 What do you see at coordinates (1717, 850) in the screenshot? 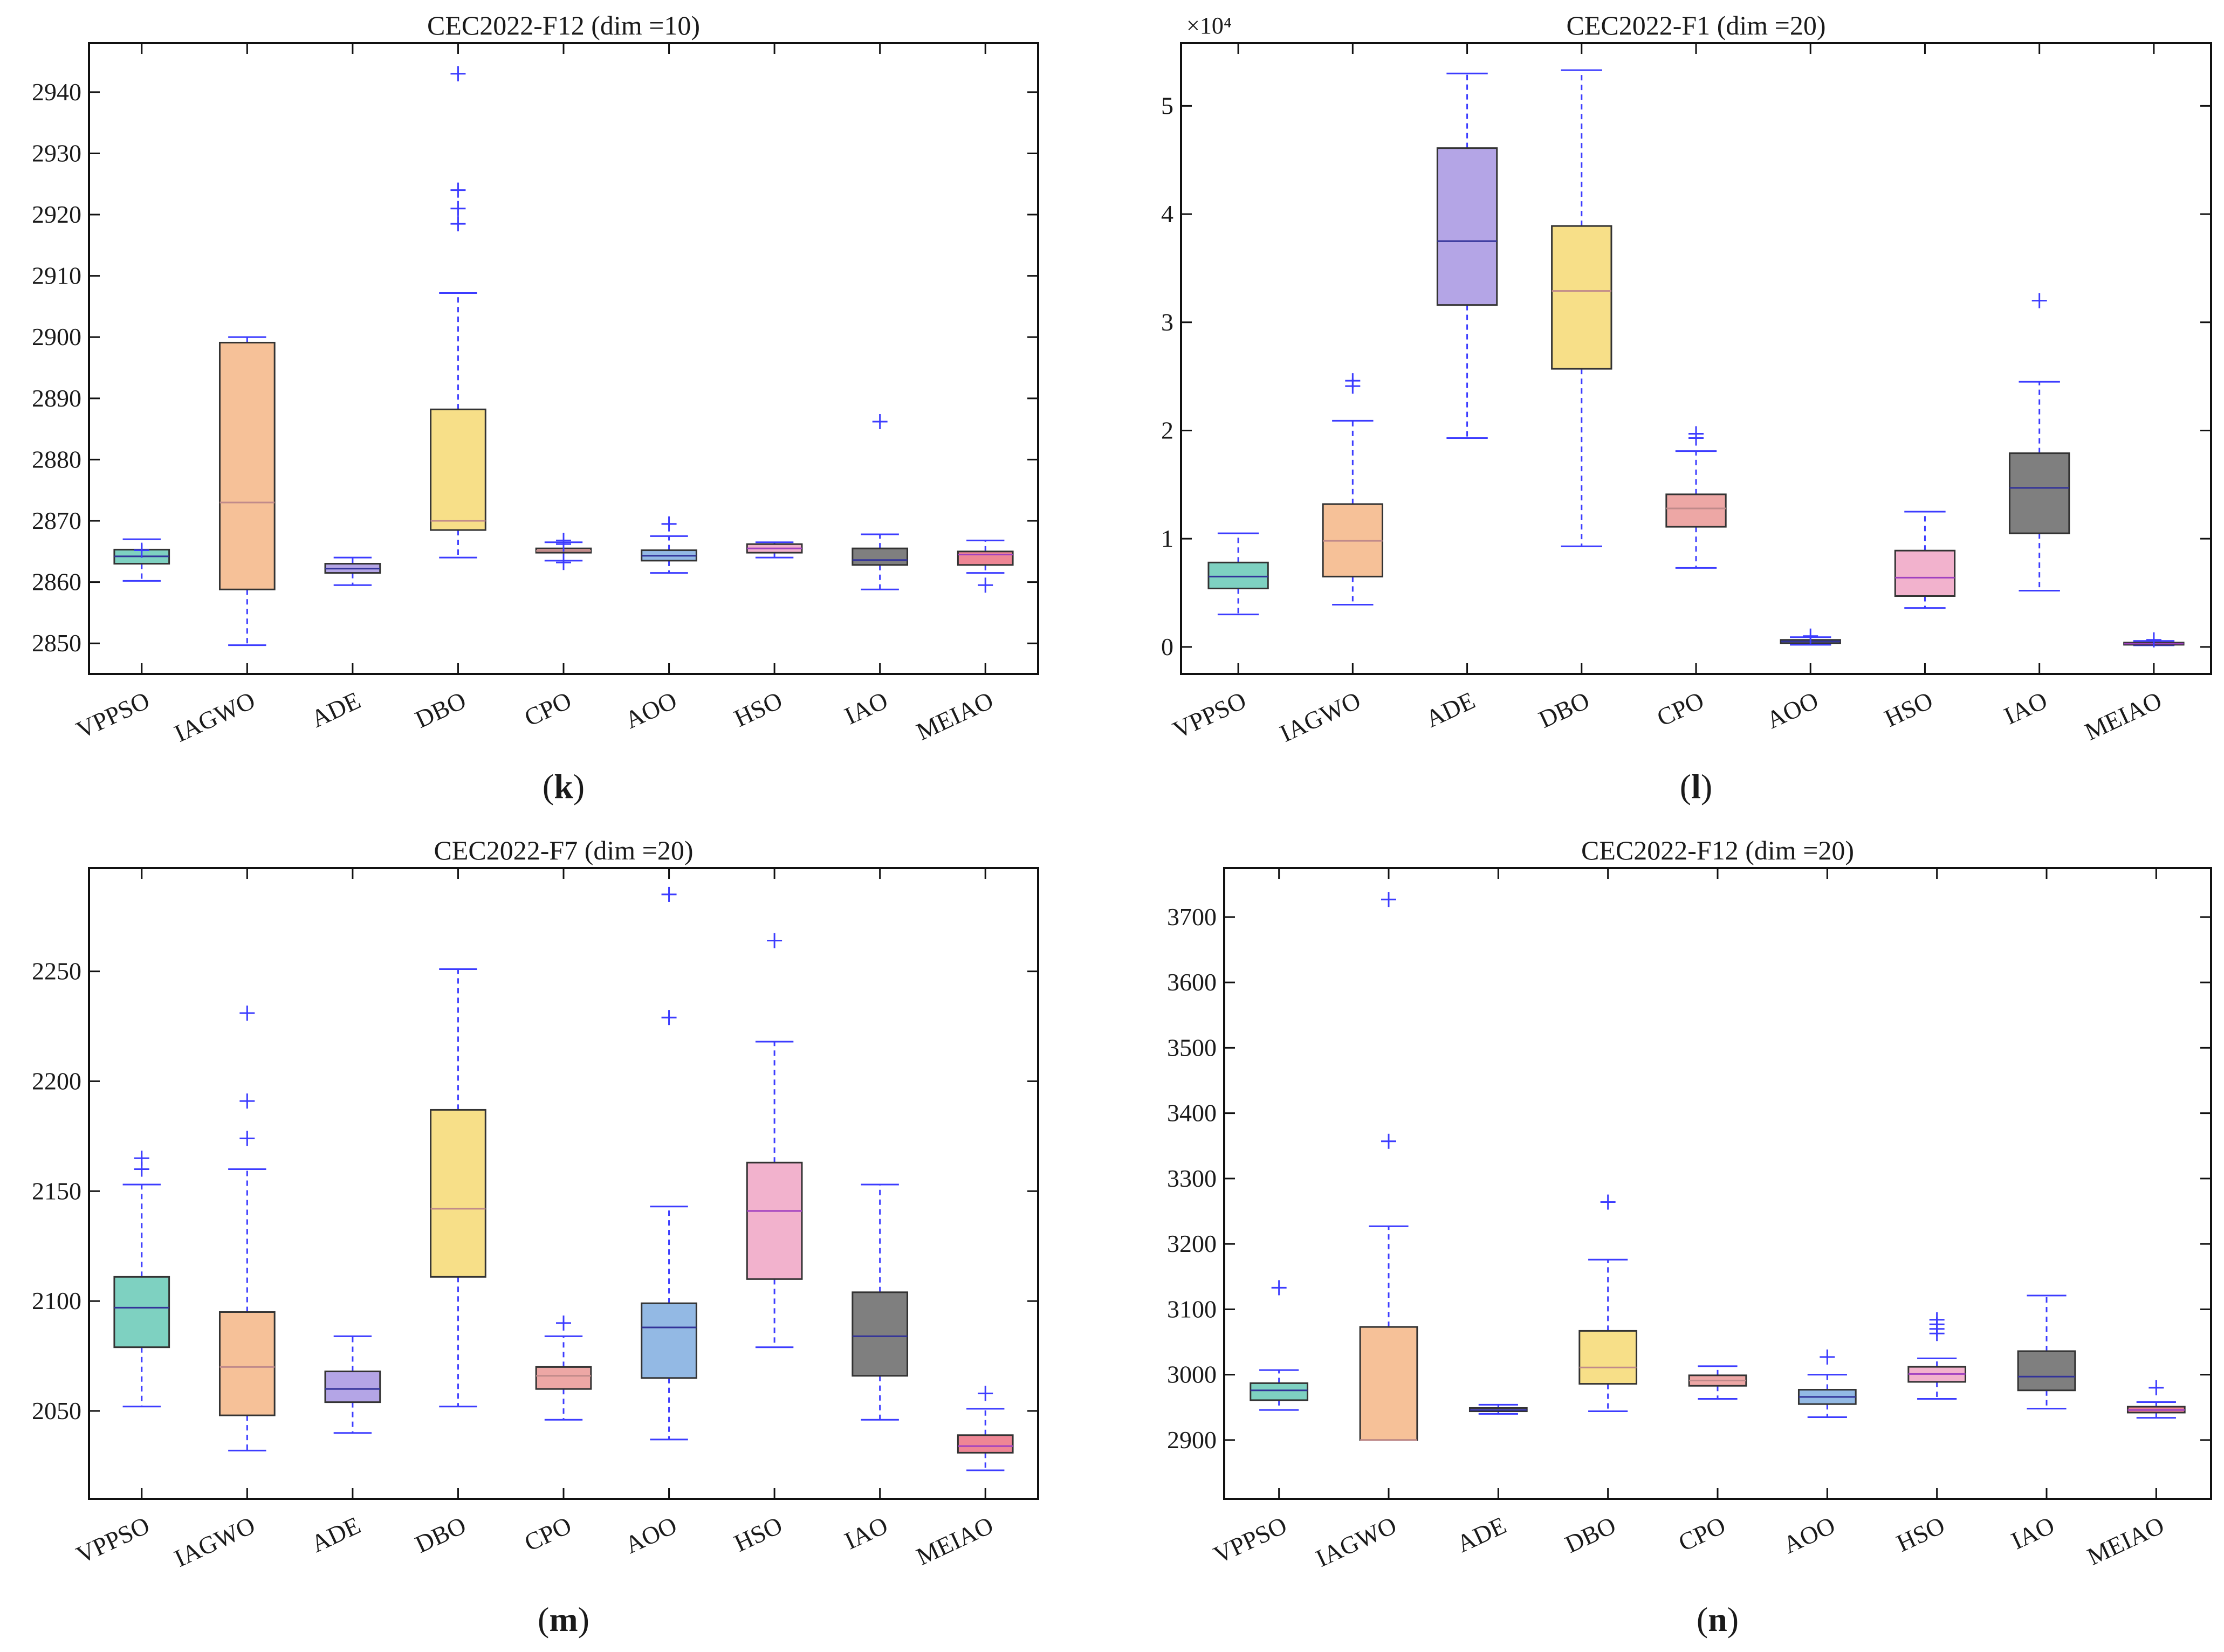
I see `chart-title: CEC2022-F12 (dim =20)` at bounding box center [1717, 850].